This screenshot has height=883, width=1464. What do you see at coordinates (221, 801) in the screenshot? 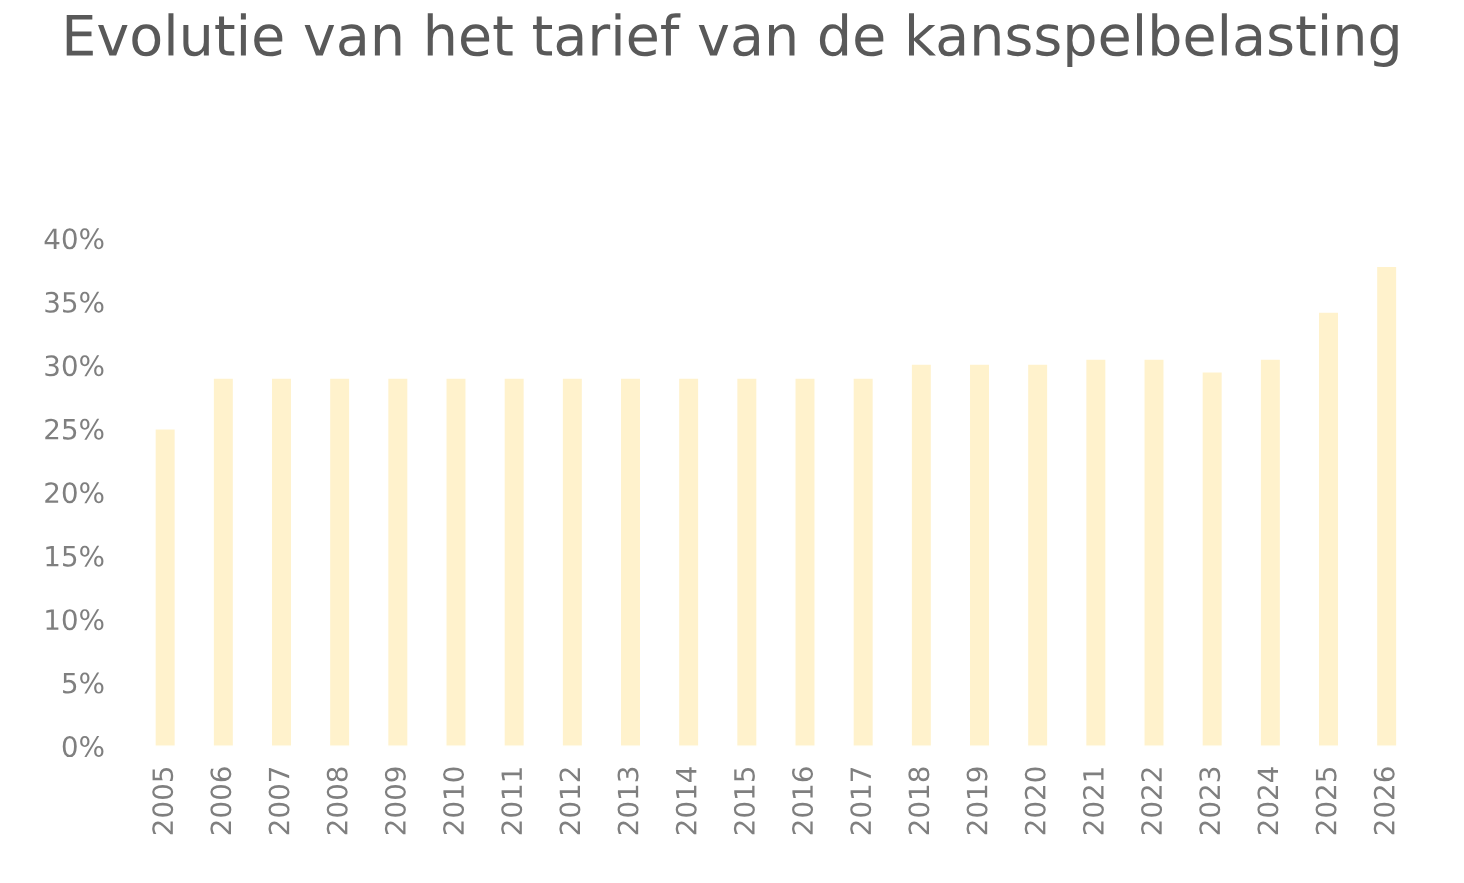
I see `x-tick-label: 2006` at bounding box center [221, 801].